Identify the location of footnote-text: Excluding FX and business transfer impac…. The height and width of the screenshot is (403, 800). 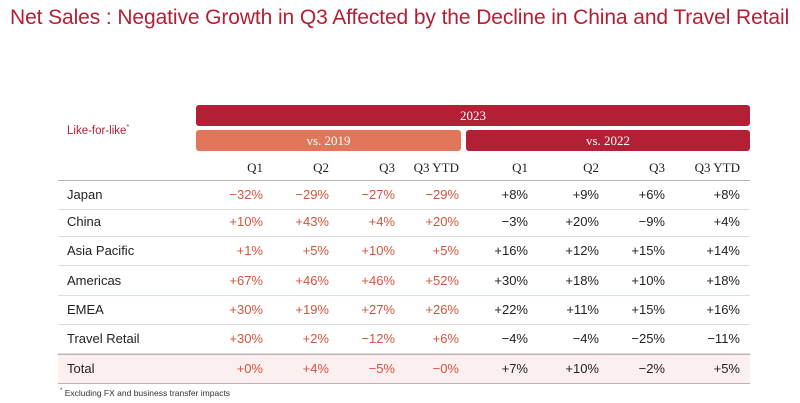
(146, 393).